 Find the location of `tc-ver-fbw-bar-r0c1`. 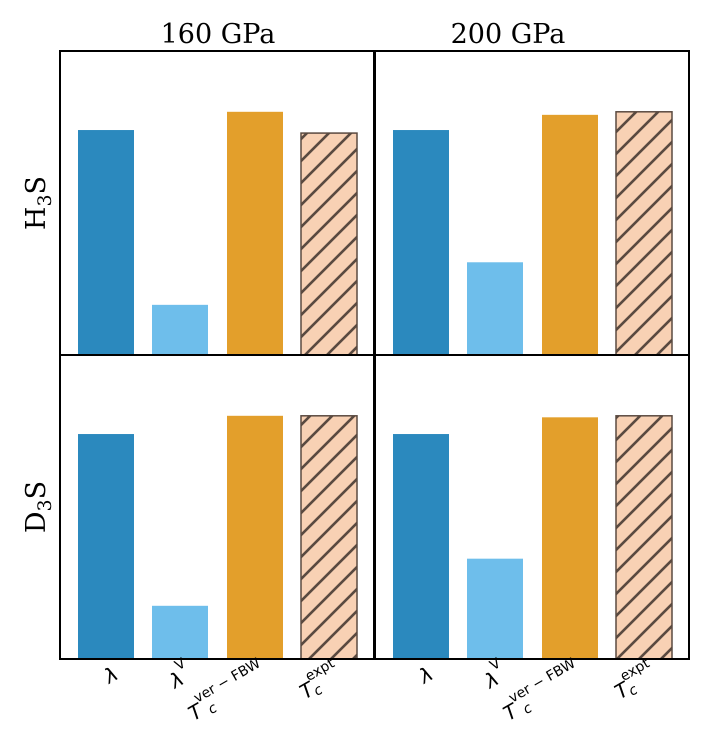

tc-ver-fbw-bar-r0c1 is located at coordinates (570, 234).